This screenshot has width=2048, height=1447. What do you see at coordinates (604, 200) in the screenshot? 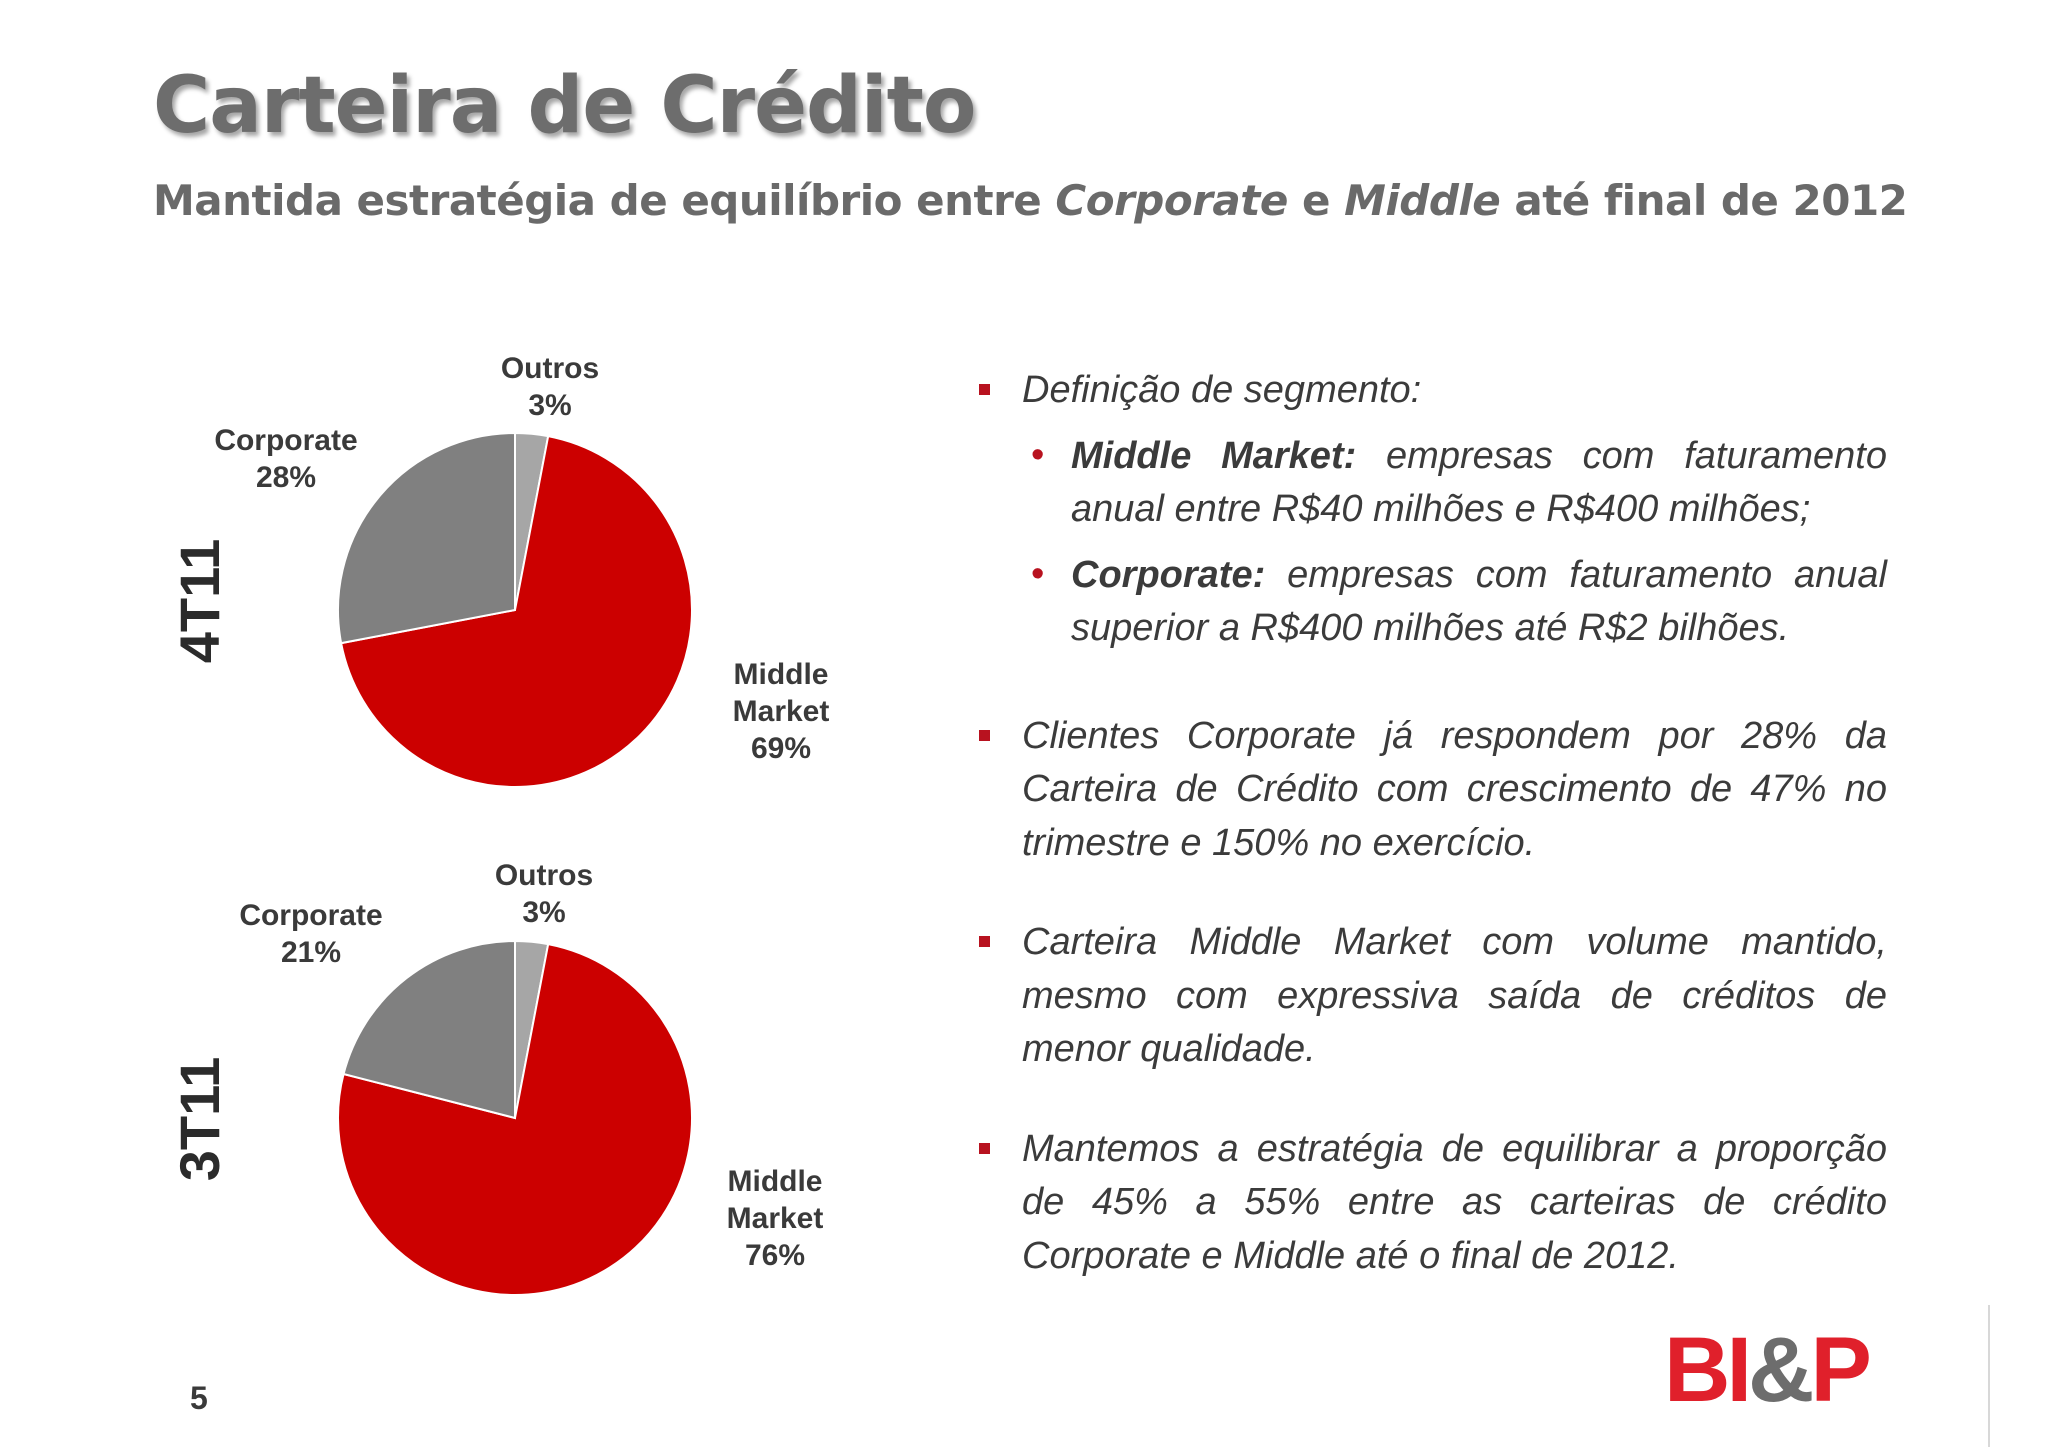
I see `subtitle-part1: Mantida estratégia de equilíbrio entre` at bounding box center [604, 200].